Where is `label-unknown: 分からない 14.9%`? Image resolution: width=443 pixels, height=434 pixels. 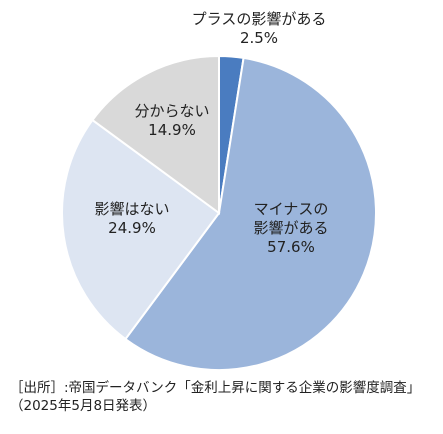
label-unknown: 分からない 14.9% is located at coordinates (171, 120).